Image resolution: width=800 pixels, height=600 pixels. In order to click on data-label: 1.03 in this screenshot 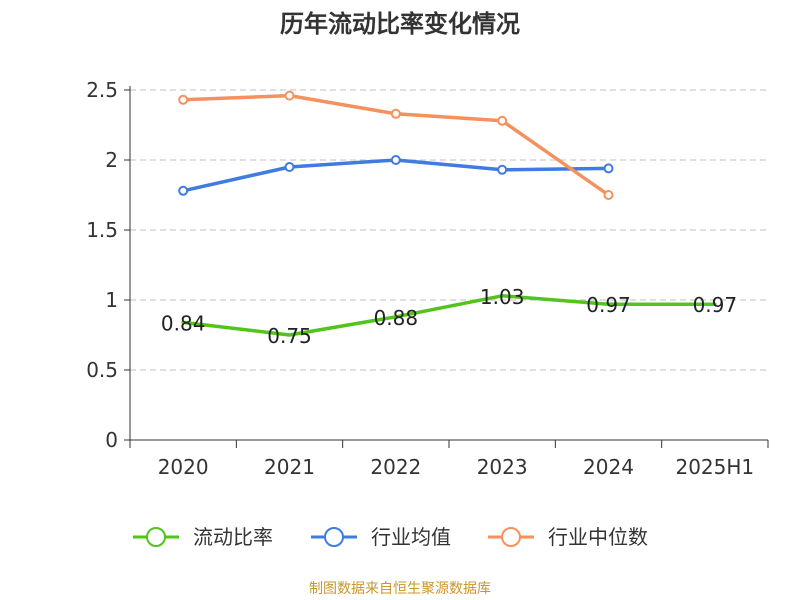, I will do `click(502, 297)`.